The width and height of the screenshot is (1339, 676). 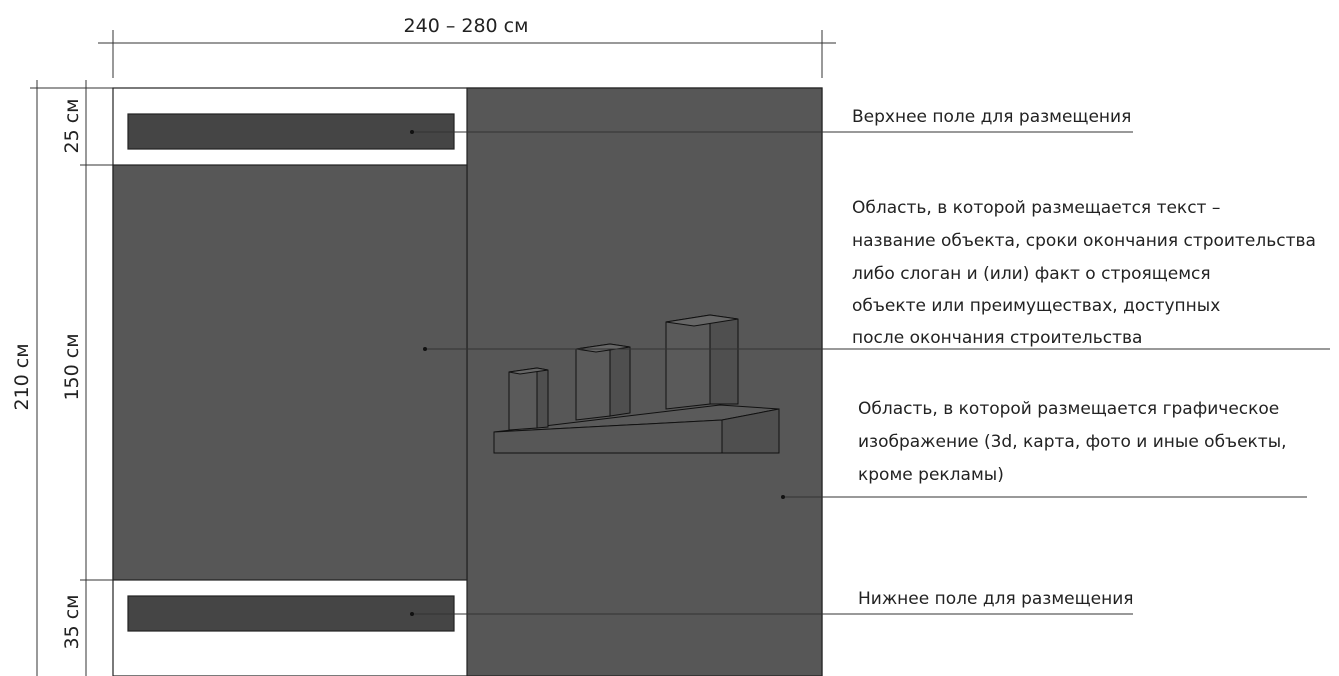 I want to click on building-small-front, so click(x=523, y=399).